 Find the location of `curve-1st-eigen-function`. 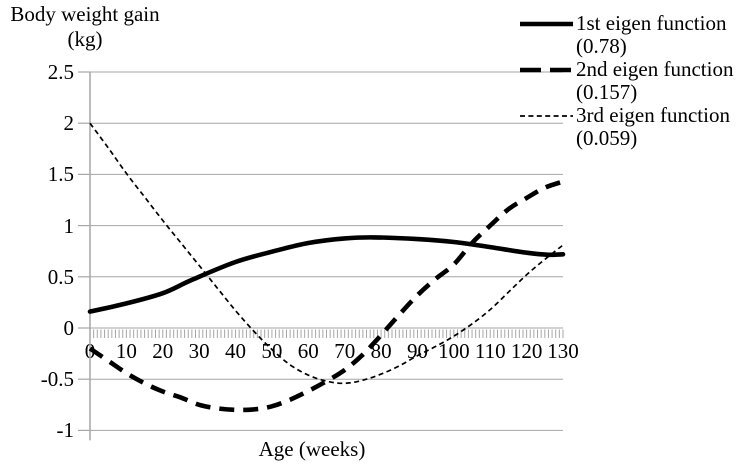

curve-1st-eigen-function is located at coordinates (326, 274).